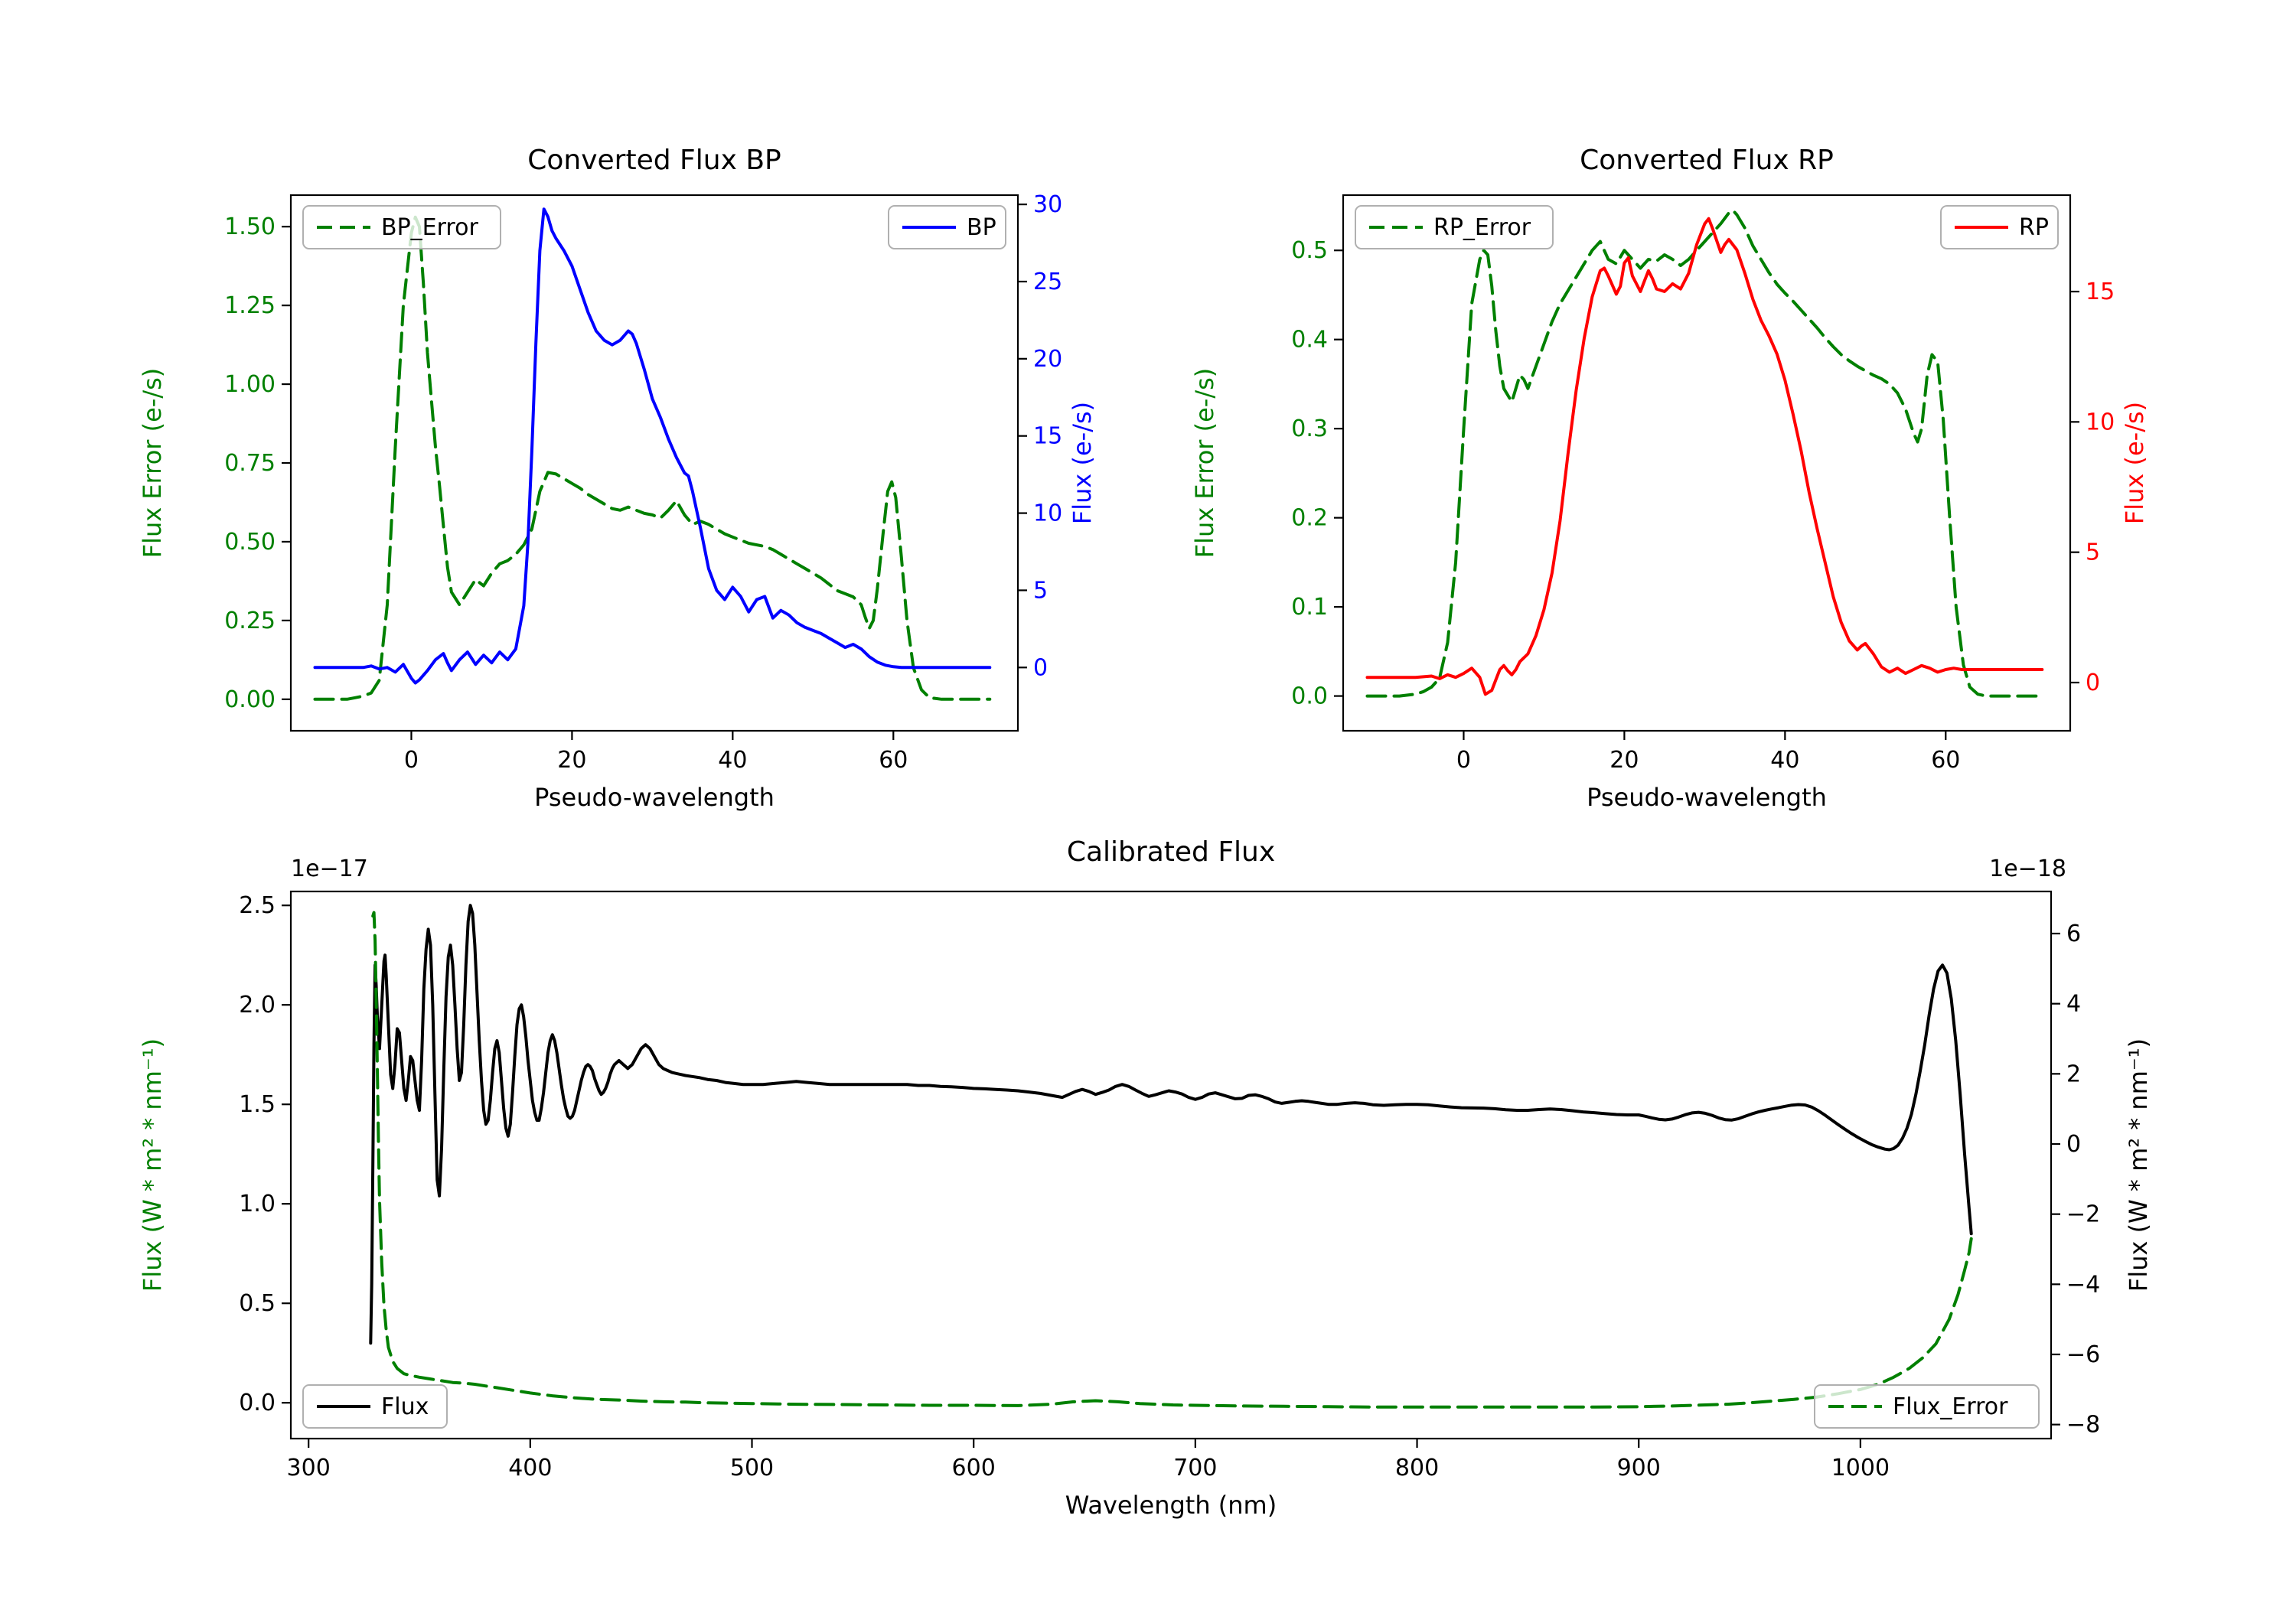 The width and height of the screenshot is (2296, 1610). I want to click on series-rp-error, so click(1704, 453).